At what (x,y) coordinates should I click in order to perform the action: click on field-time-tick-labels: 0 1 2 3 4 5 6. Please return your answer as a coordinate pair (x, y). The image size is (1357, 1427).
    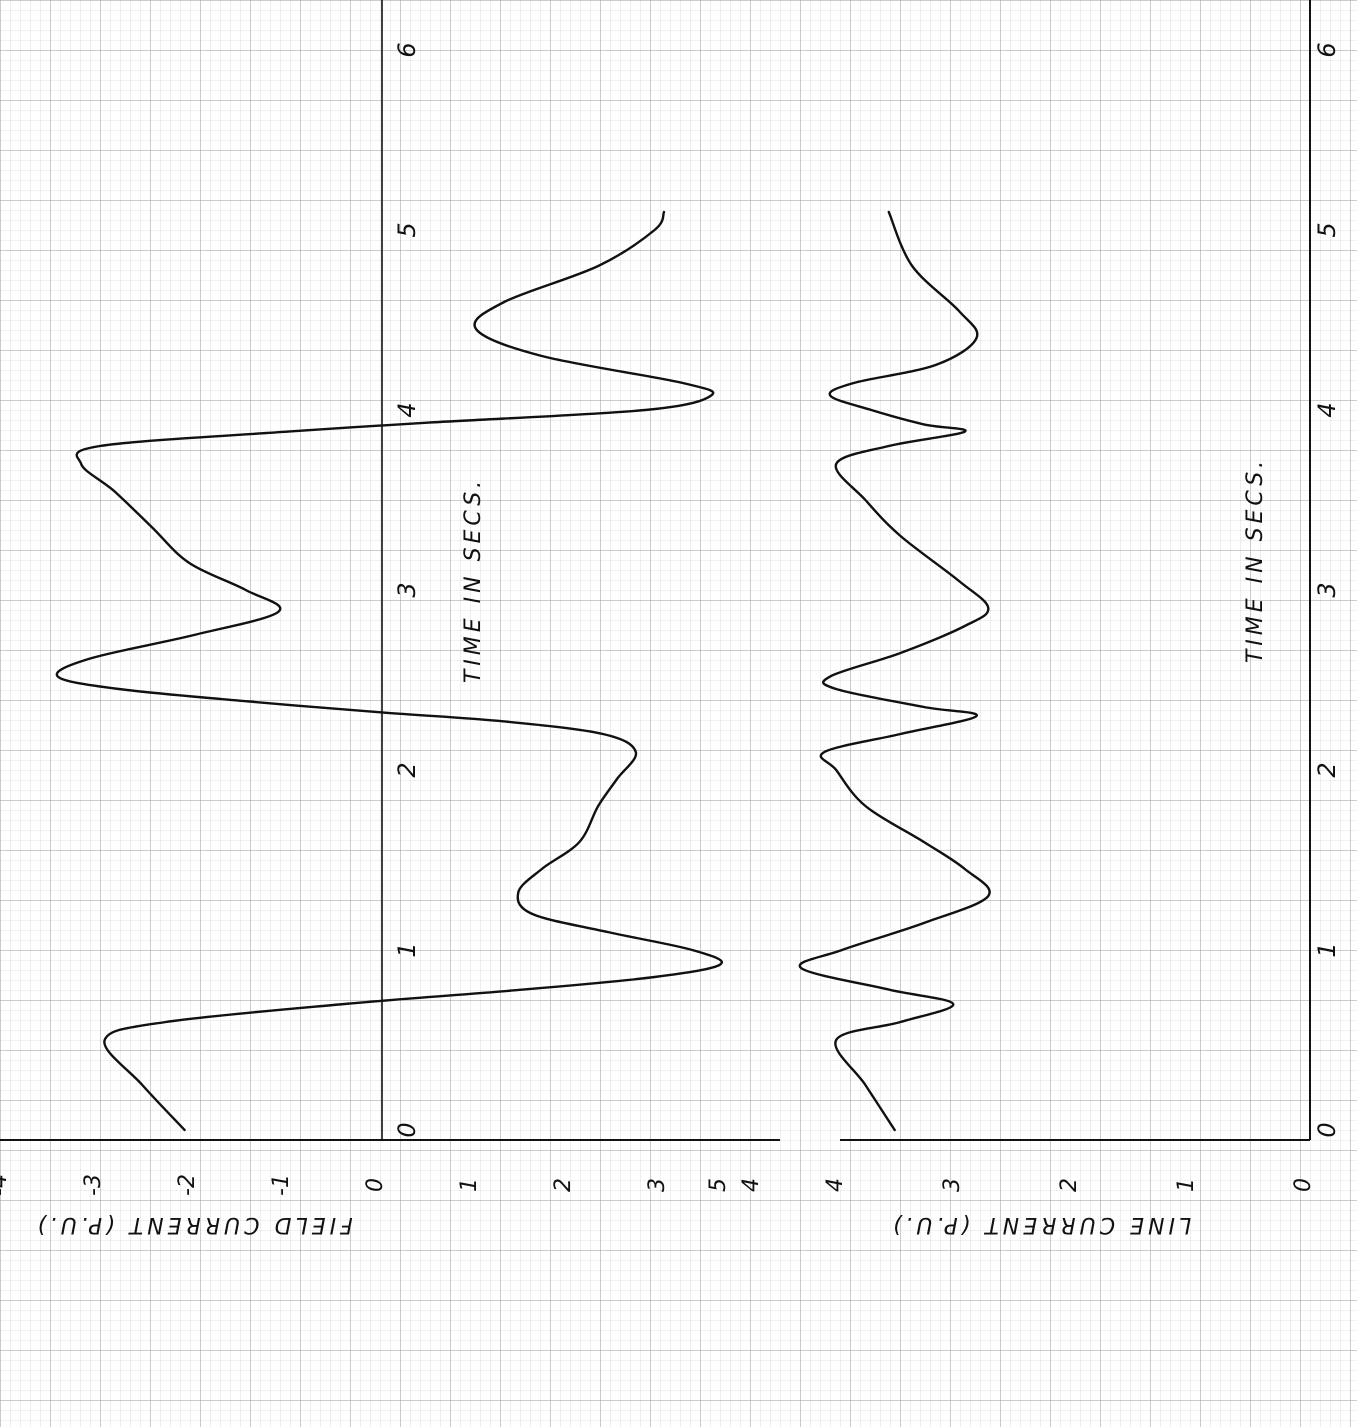
    Looking at the image, I should click on (407, 589).